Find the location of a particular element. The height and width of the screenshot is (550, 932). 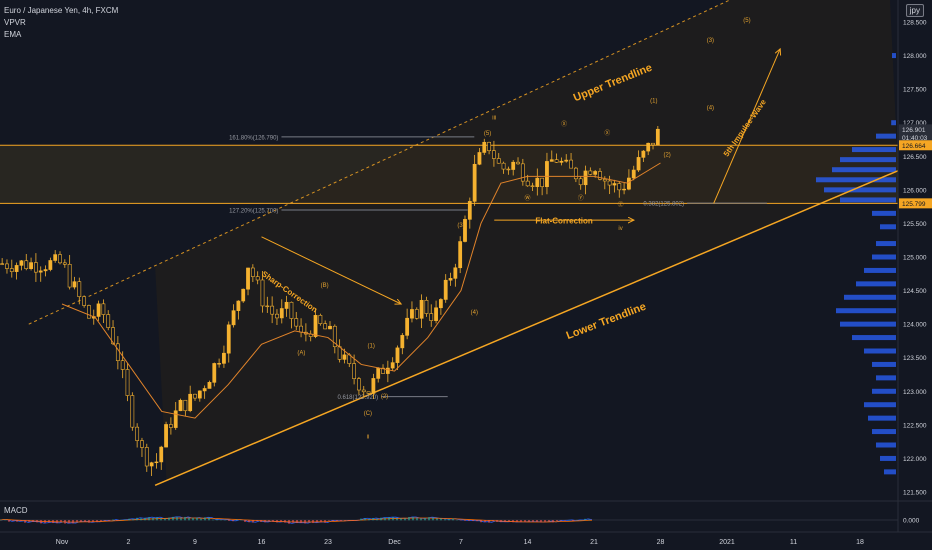

time-tick-label: 23 is located at coordinates (328, 542).